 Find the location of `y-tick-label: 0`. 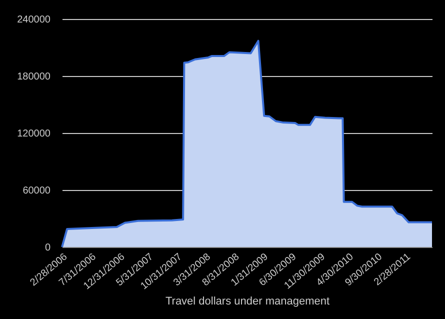

y-tick-label: 0 is located at coordinates (47, 248).